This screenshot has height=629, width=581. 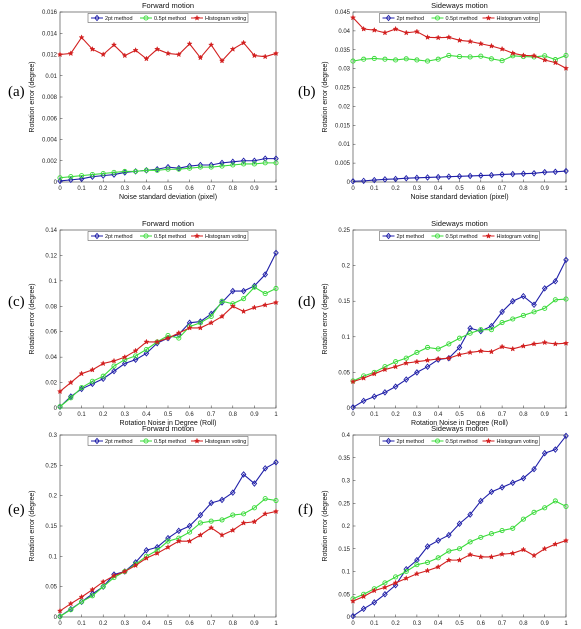 I want to click on x-tick-label: 0.9, so click(x=254, y=624).